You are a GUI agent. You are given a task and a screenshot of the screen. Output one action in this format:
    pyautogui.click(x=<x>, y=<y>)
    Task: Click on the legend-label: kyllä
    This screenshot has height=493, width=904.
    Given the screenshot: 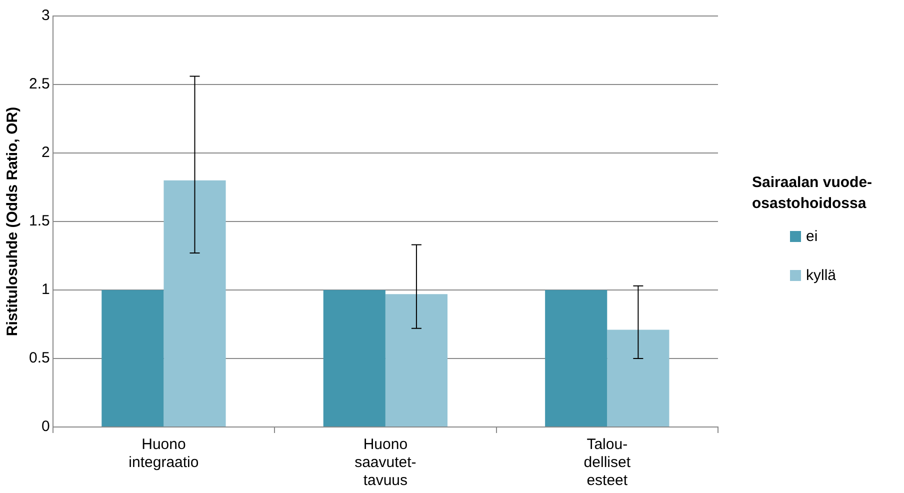 What is the action you would take?
    pyautogui.click(x=821, y=275)
    